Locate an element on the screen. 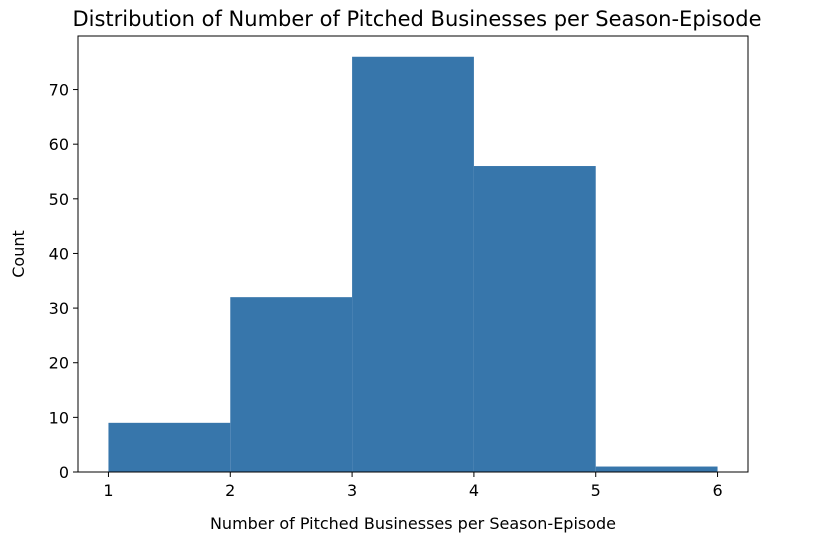  y-axis: 0 10 20 30 40 50 60 70 is located at coordinates (63, 281).